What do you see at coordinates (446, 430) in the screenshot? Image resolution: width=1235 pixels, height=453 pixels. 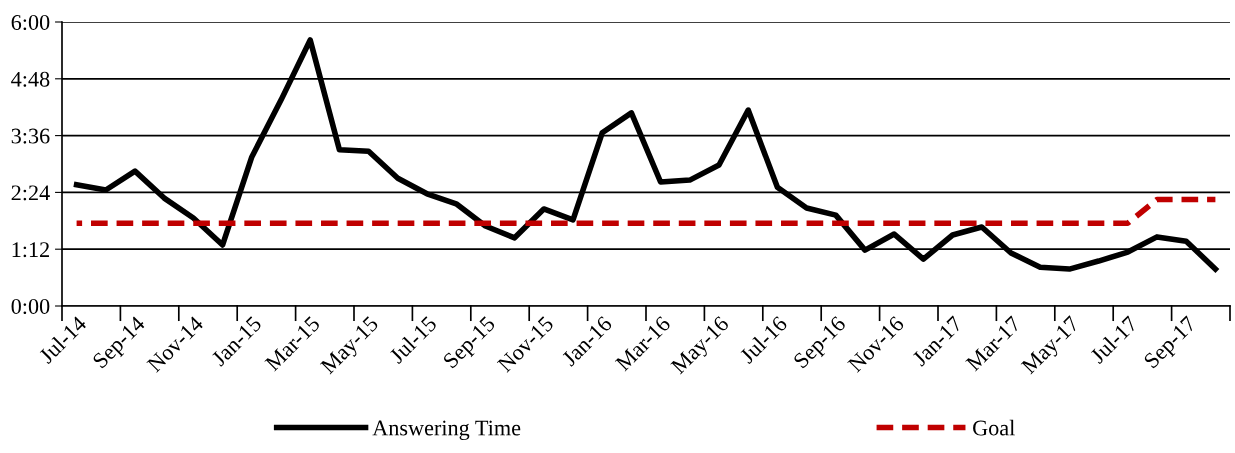 I see `legend-label: Answering Time` at bounding box center [446, 430].